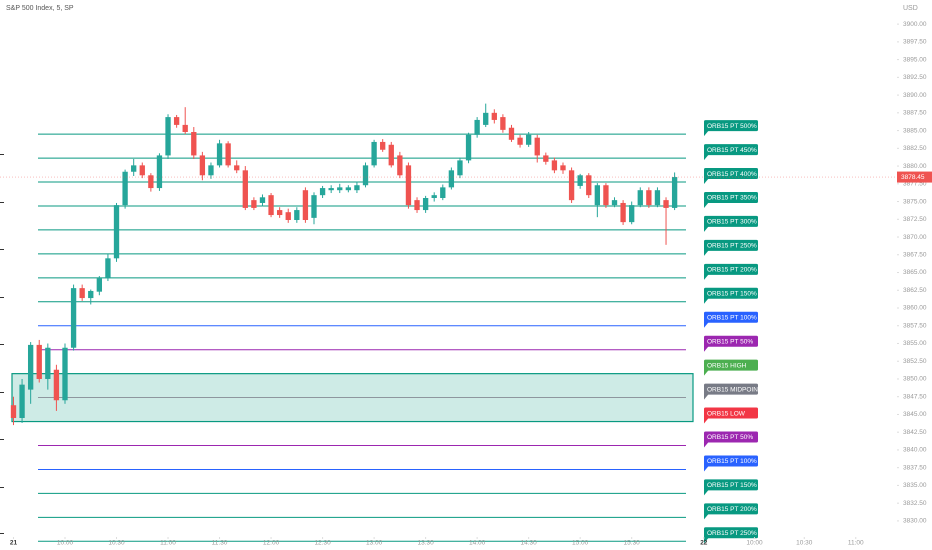 The height and width of the screenshot is (550, 932). What do you see at coordinates (220, 543) in the screenshot?
I see `x-tick-label: 11:30` at bounding box center [220, 543].